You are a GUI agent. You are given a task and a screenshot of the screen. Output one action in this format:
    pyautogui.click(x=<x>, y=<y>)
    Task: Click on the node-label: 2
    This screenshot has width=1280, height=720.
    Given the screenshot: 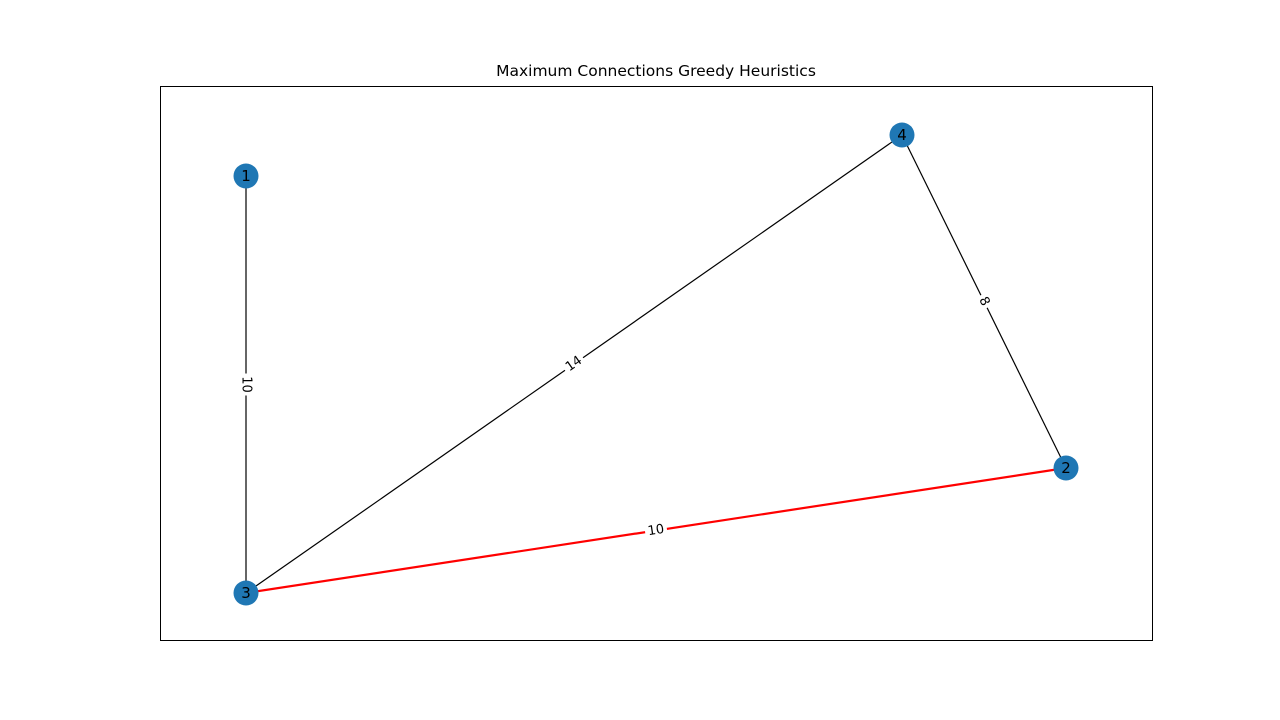 What is the action you would take?
    pyautogui.click(x=1066, y=468)
    